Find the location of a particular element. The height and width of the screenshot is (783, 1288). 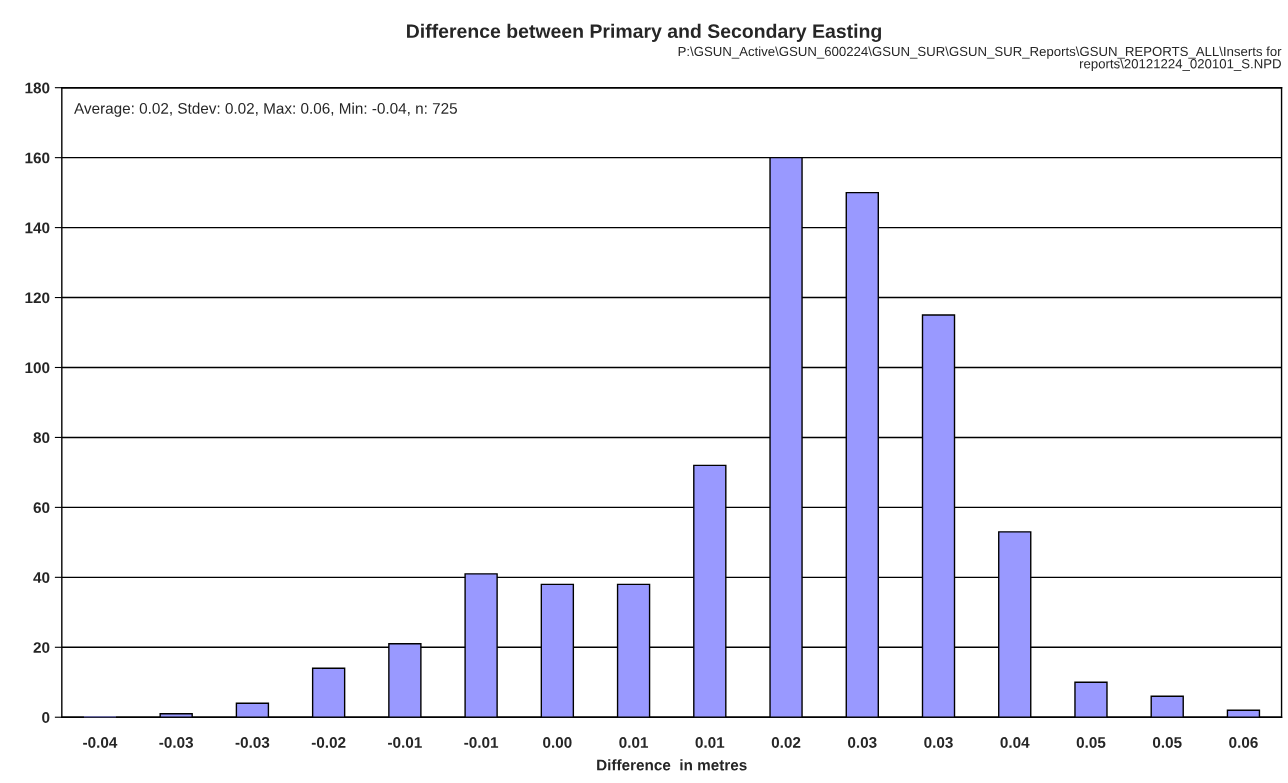

y-tick-label: 20 is located at coordinates (41, 647).